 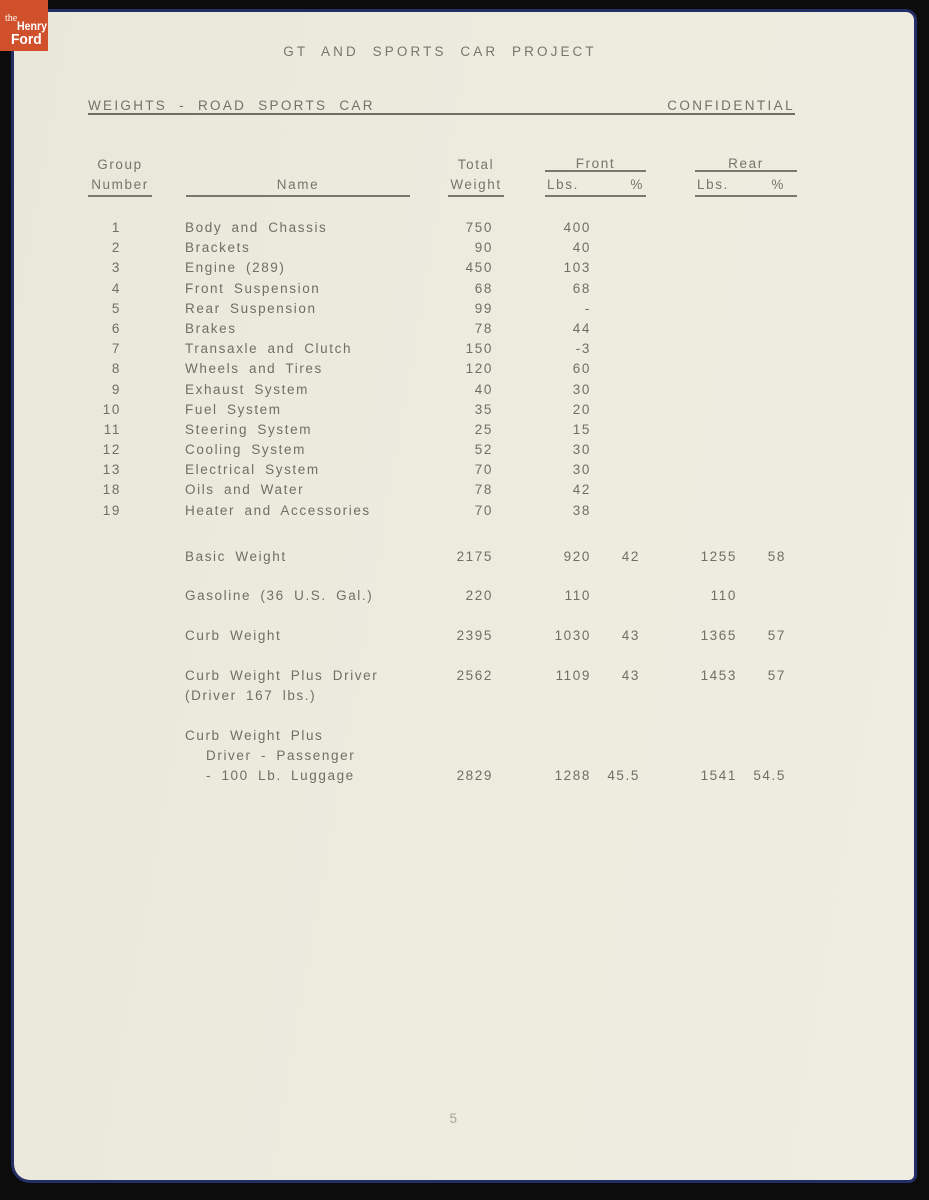 What do you see at coordinates (581, 470) in the screenshot?
I see `cell-front-lbs: 30` at bounding box center [581, 470].